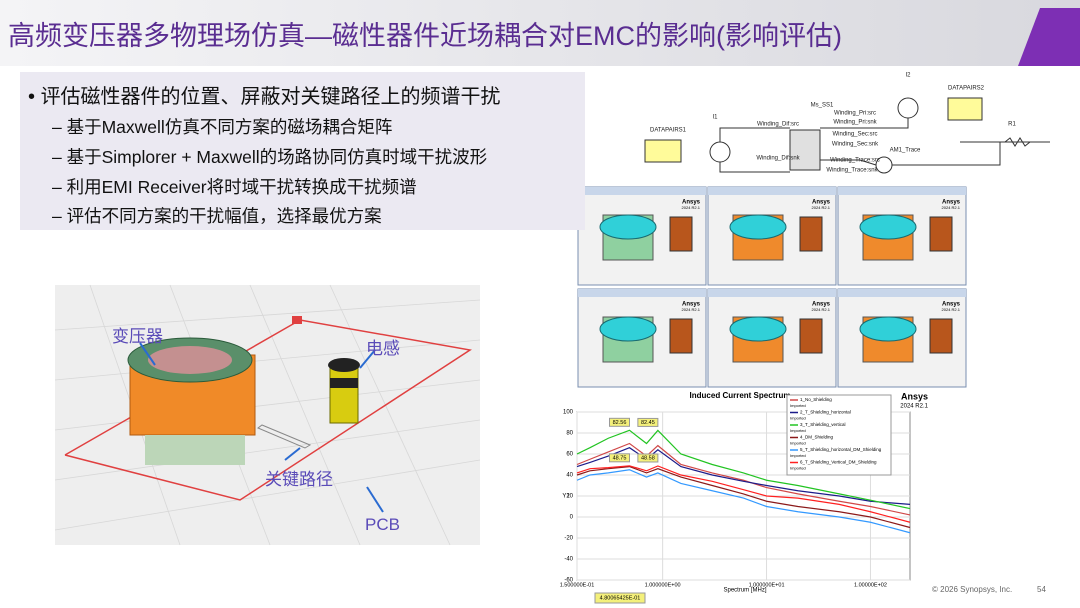 Image resolution: width=1080 pixels, height=608 pixels. What do you see at coordinates (905, 151) in the screenshot?
I see `schematic-label: AM1_Trace` at bounding box center [905, 151].